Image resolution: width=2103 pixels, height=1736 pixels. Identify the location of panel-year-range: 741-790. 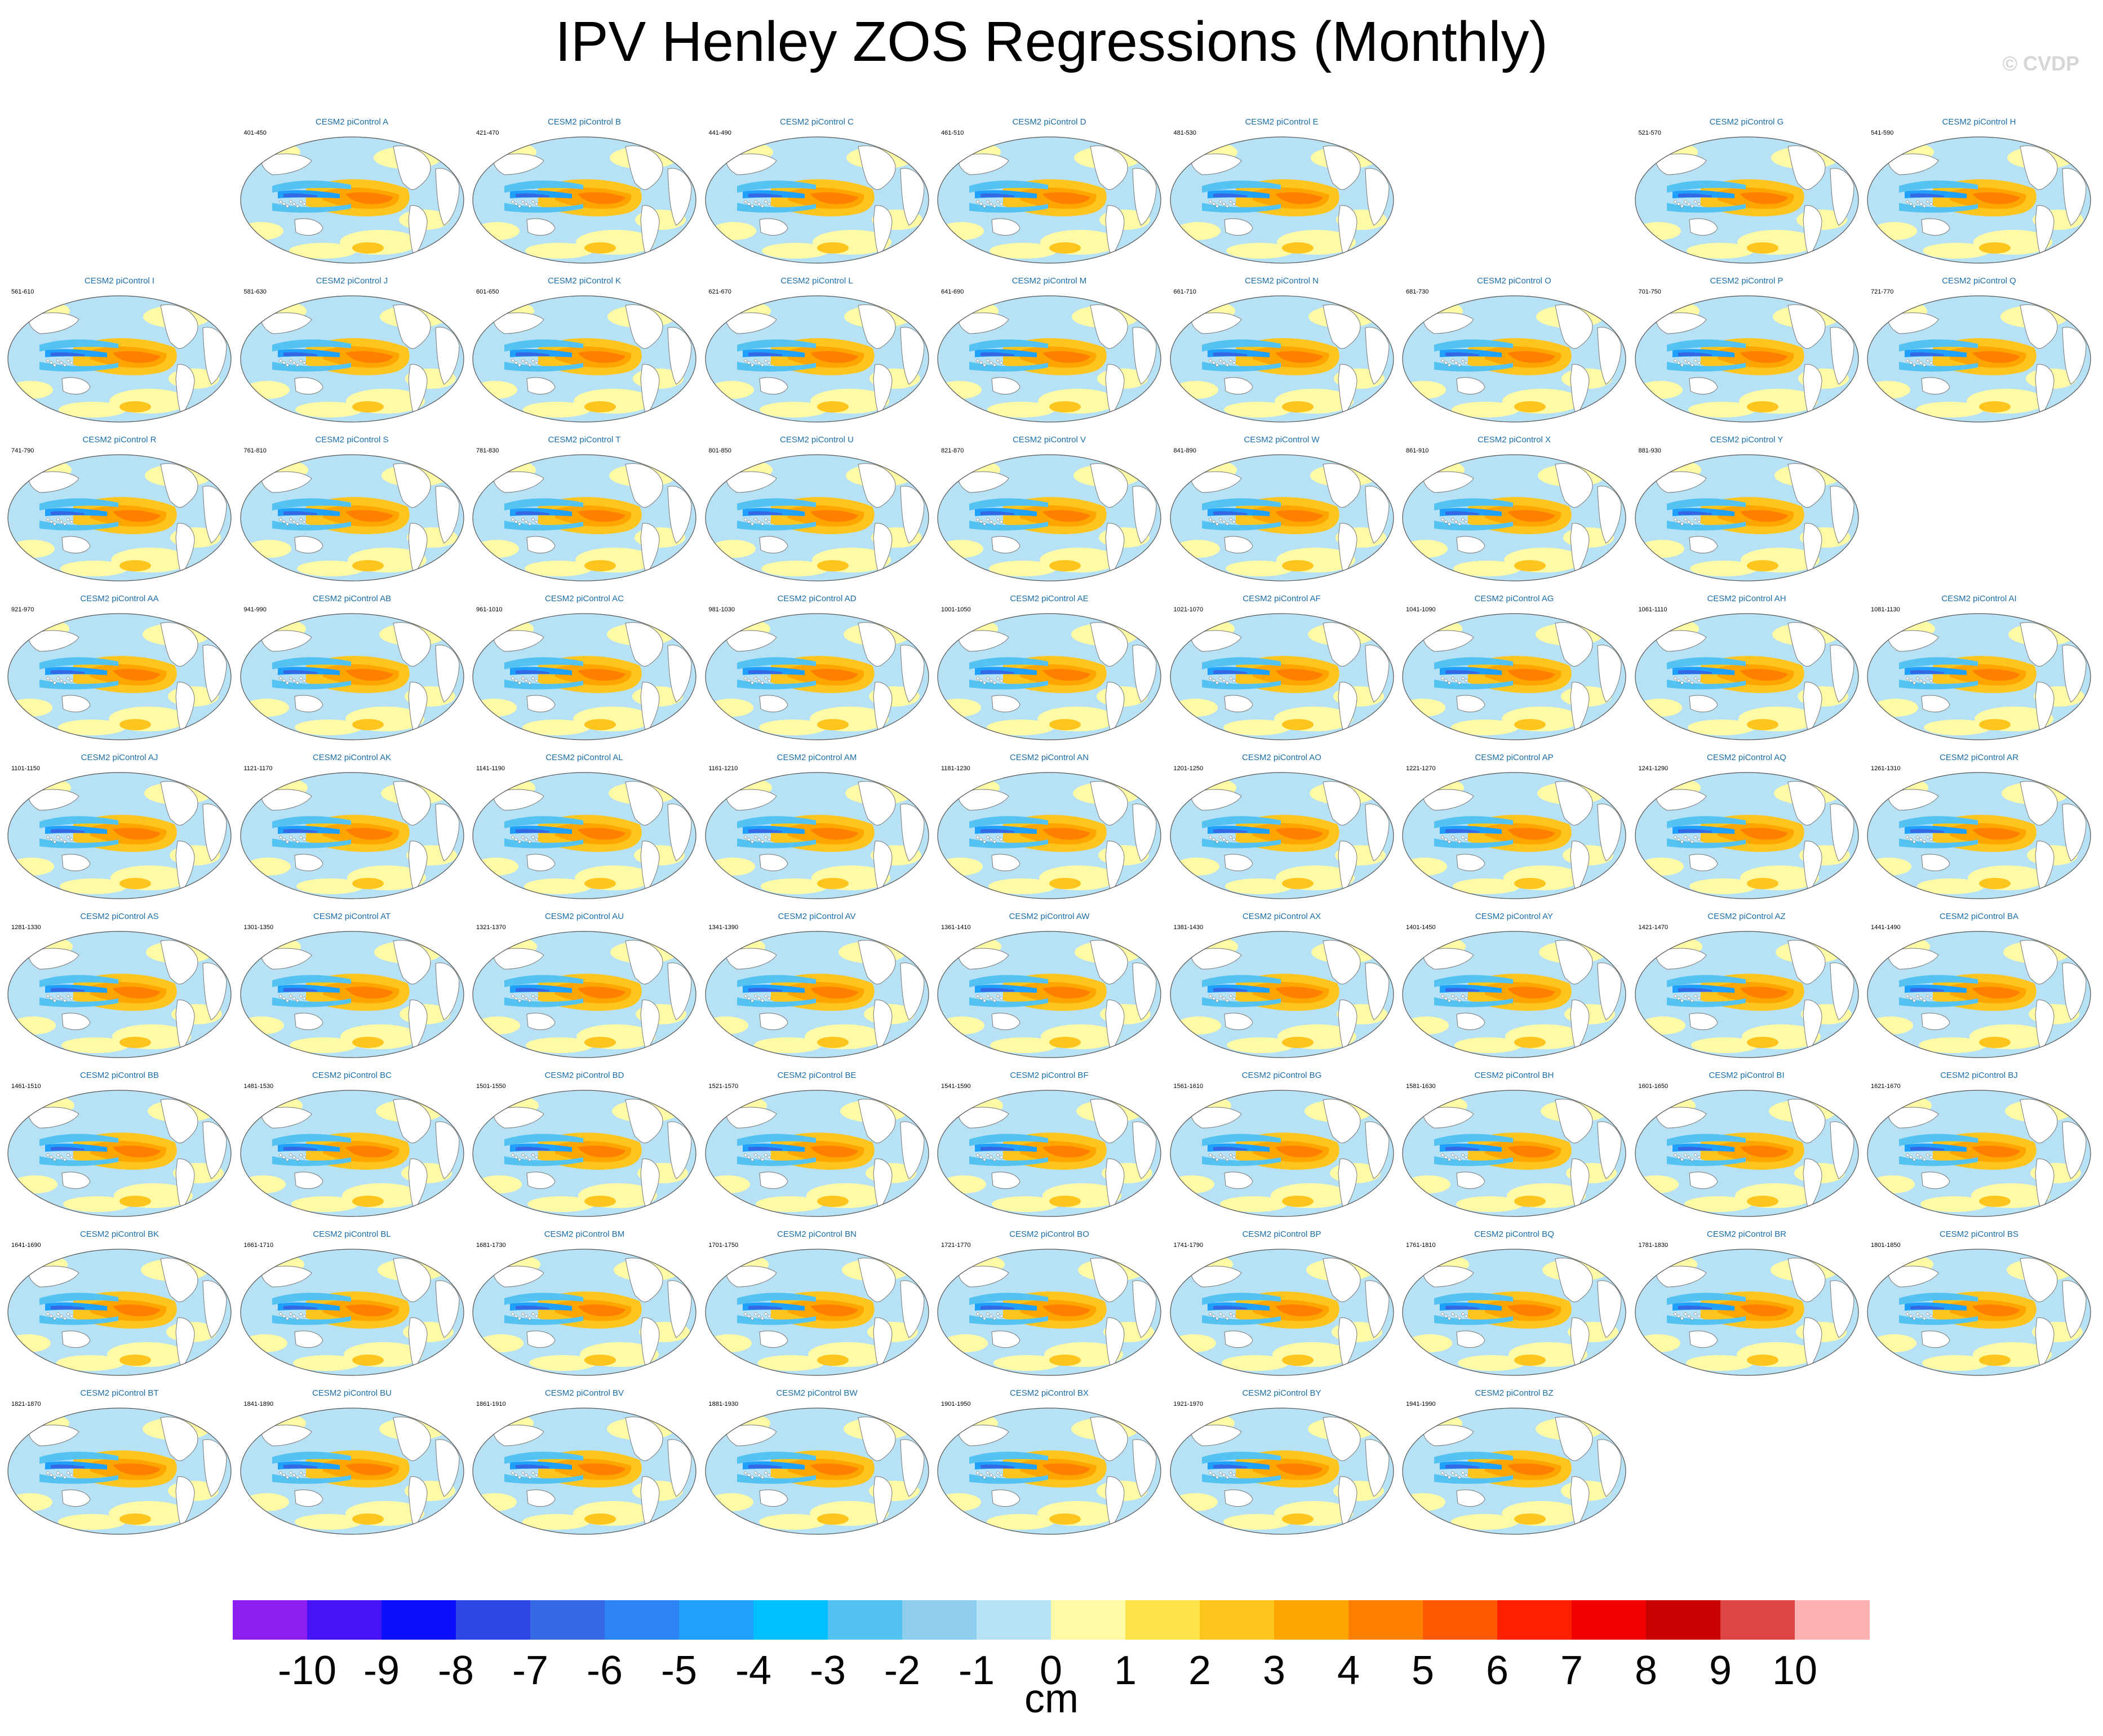
(22, 450).